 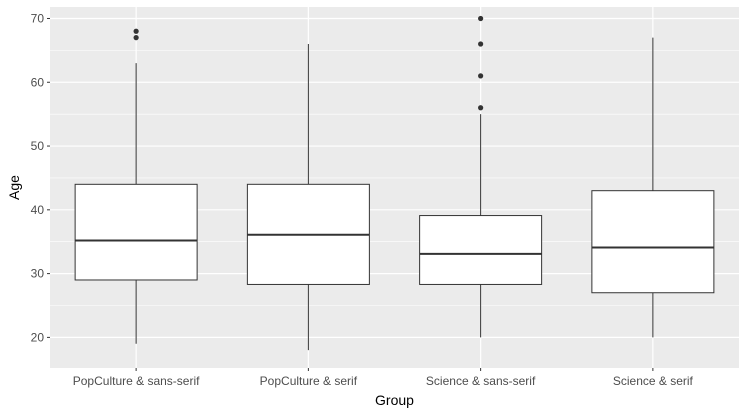 What do you see at coordinates (38, 146) in the screenshot?
I see `y-tick-label: 50` at bounding box center [38, 146].